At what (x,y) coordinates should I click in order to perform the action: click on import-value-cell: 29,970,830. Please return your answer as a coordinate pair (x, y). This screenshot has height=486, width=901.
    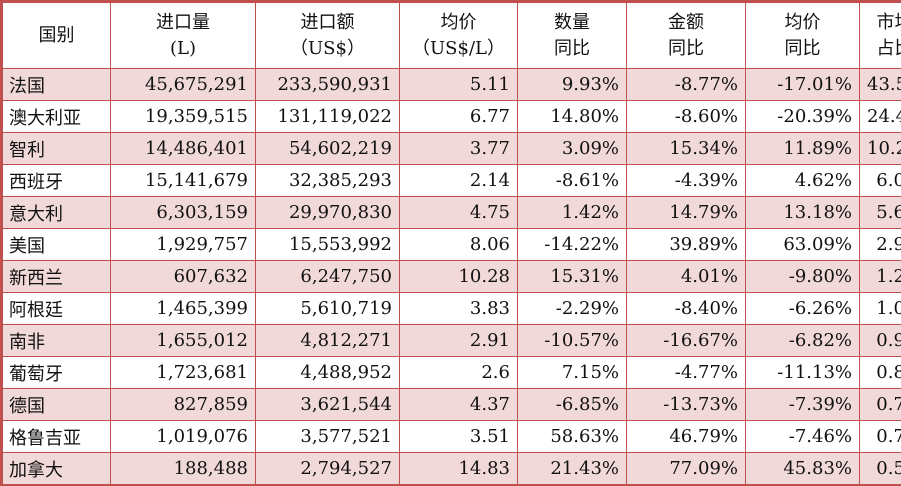
    Looking at the image, I should click on (327, 212).